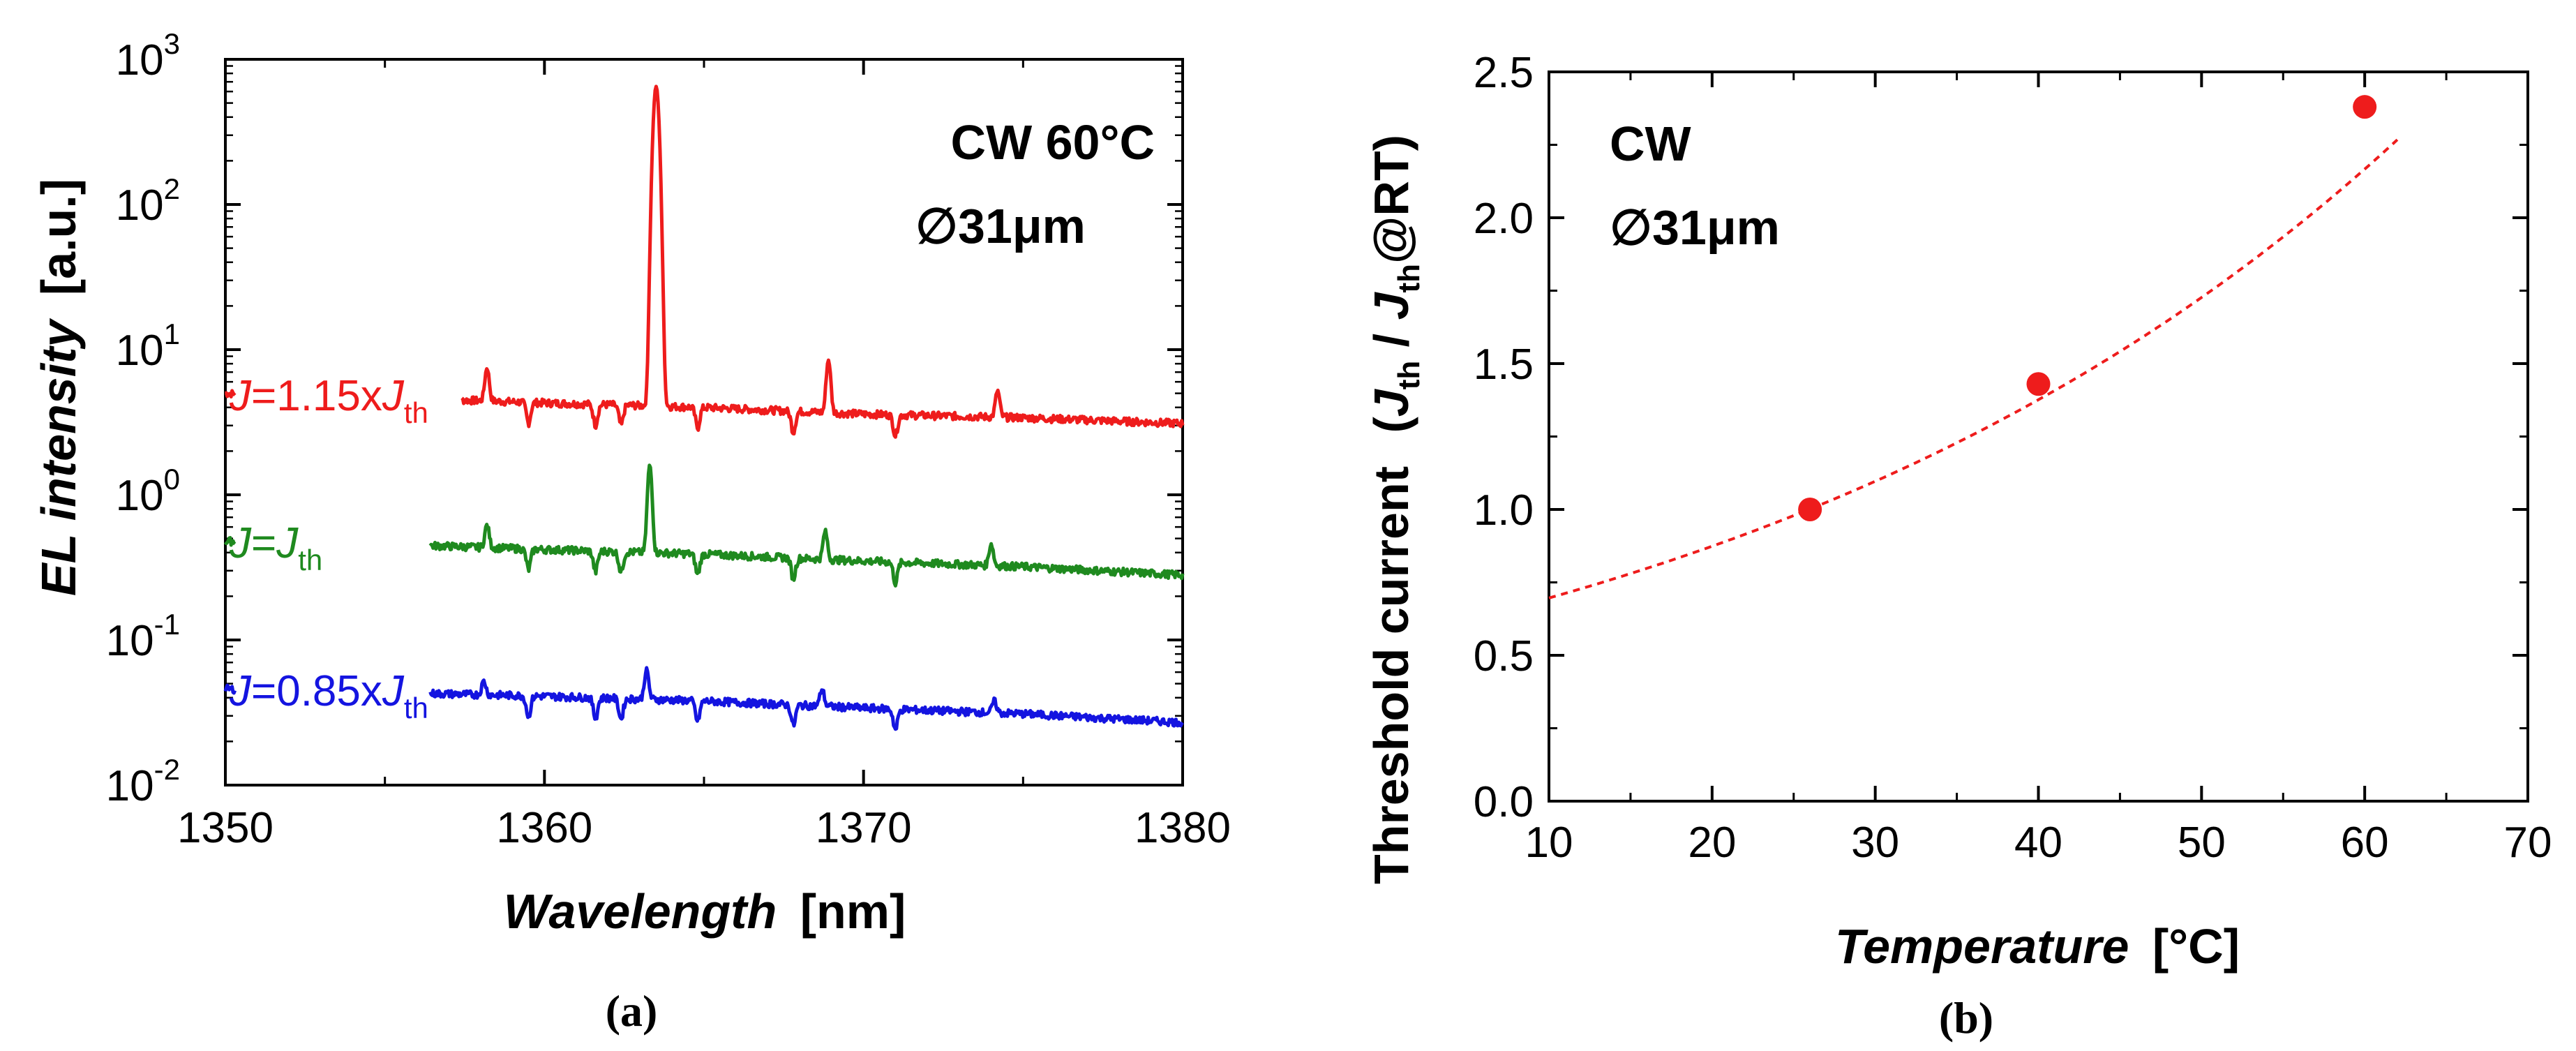 The image size is (2576, 1051). Describe the element at coordinates (1504, 365) in the screenshot. I see `panel-b-ytick-label: 1.5` at that location.